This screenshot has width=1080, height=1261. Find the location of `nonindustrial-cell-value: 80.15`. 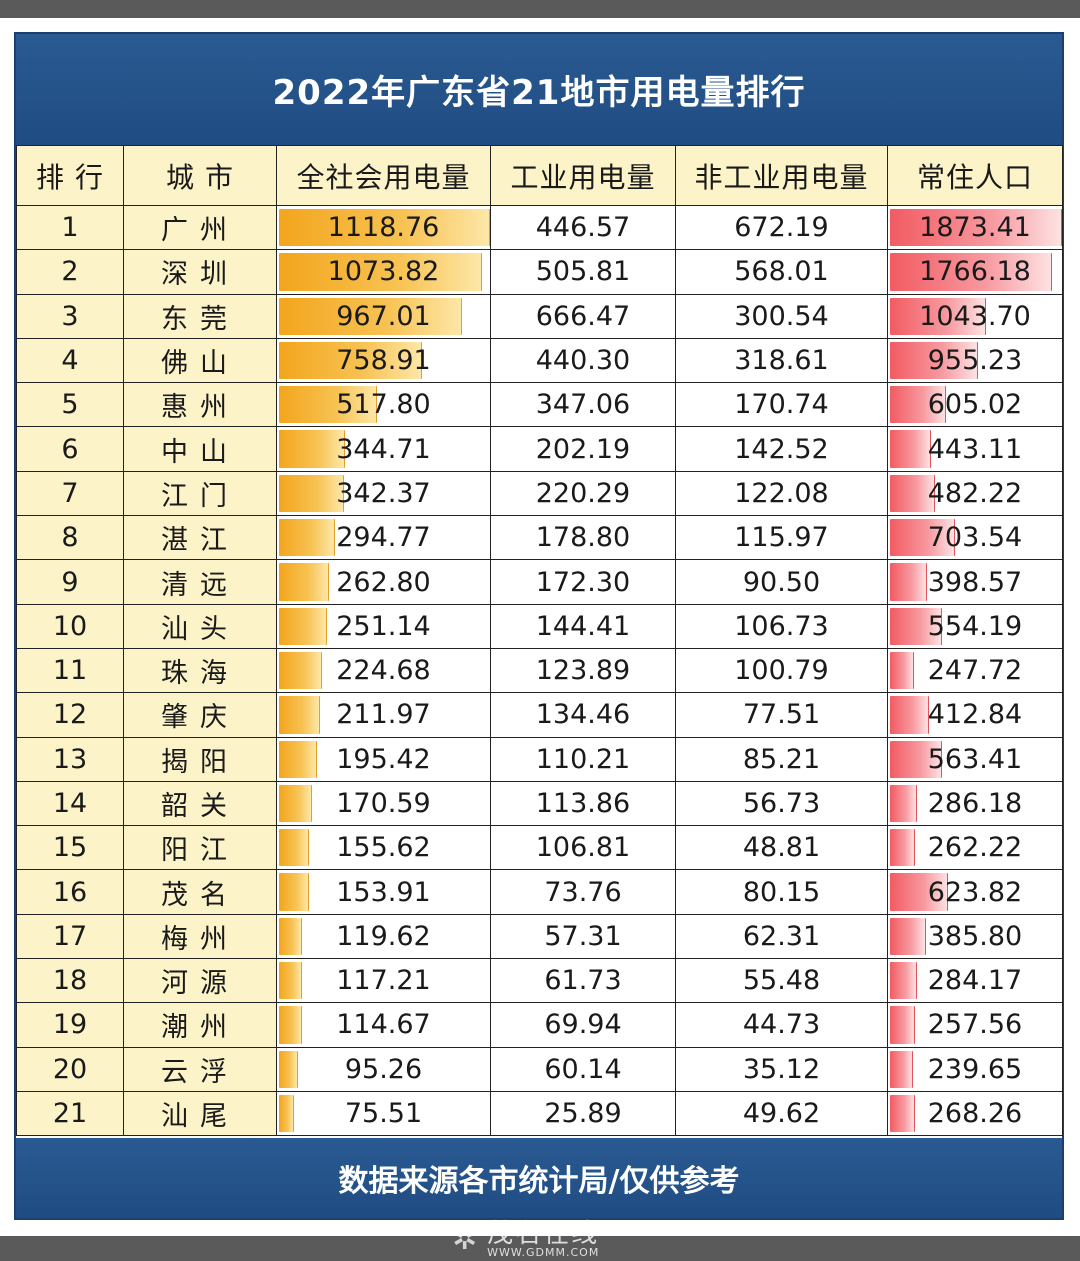

nonindustrial-cell-value: 80.15 is located at coordinates (781, 892).